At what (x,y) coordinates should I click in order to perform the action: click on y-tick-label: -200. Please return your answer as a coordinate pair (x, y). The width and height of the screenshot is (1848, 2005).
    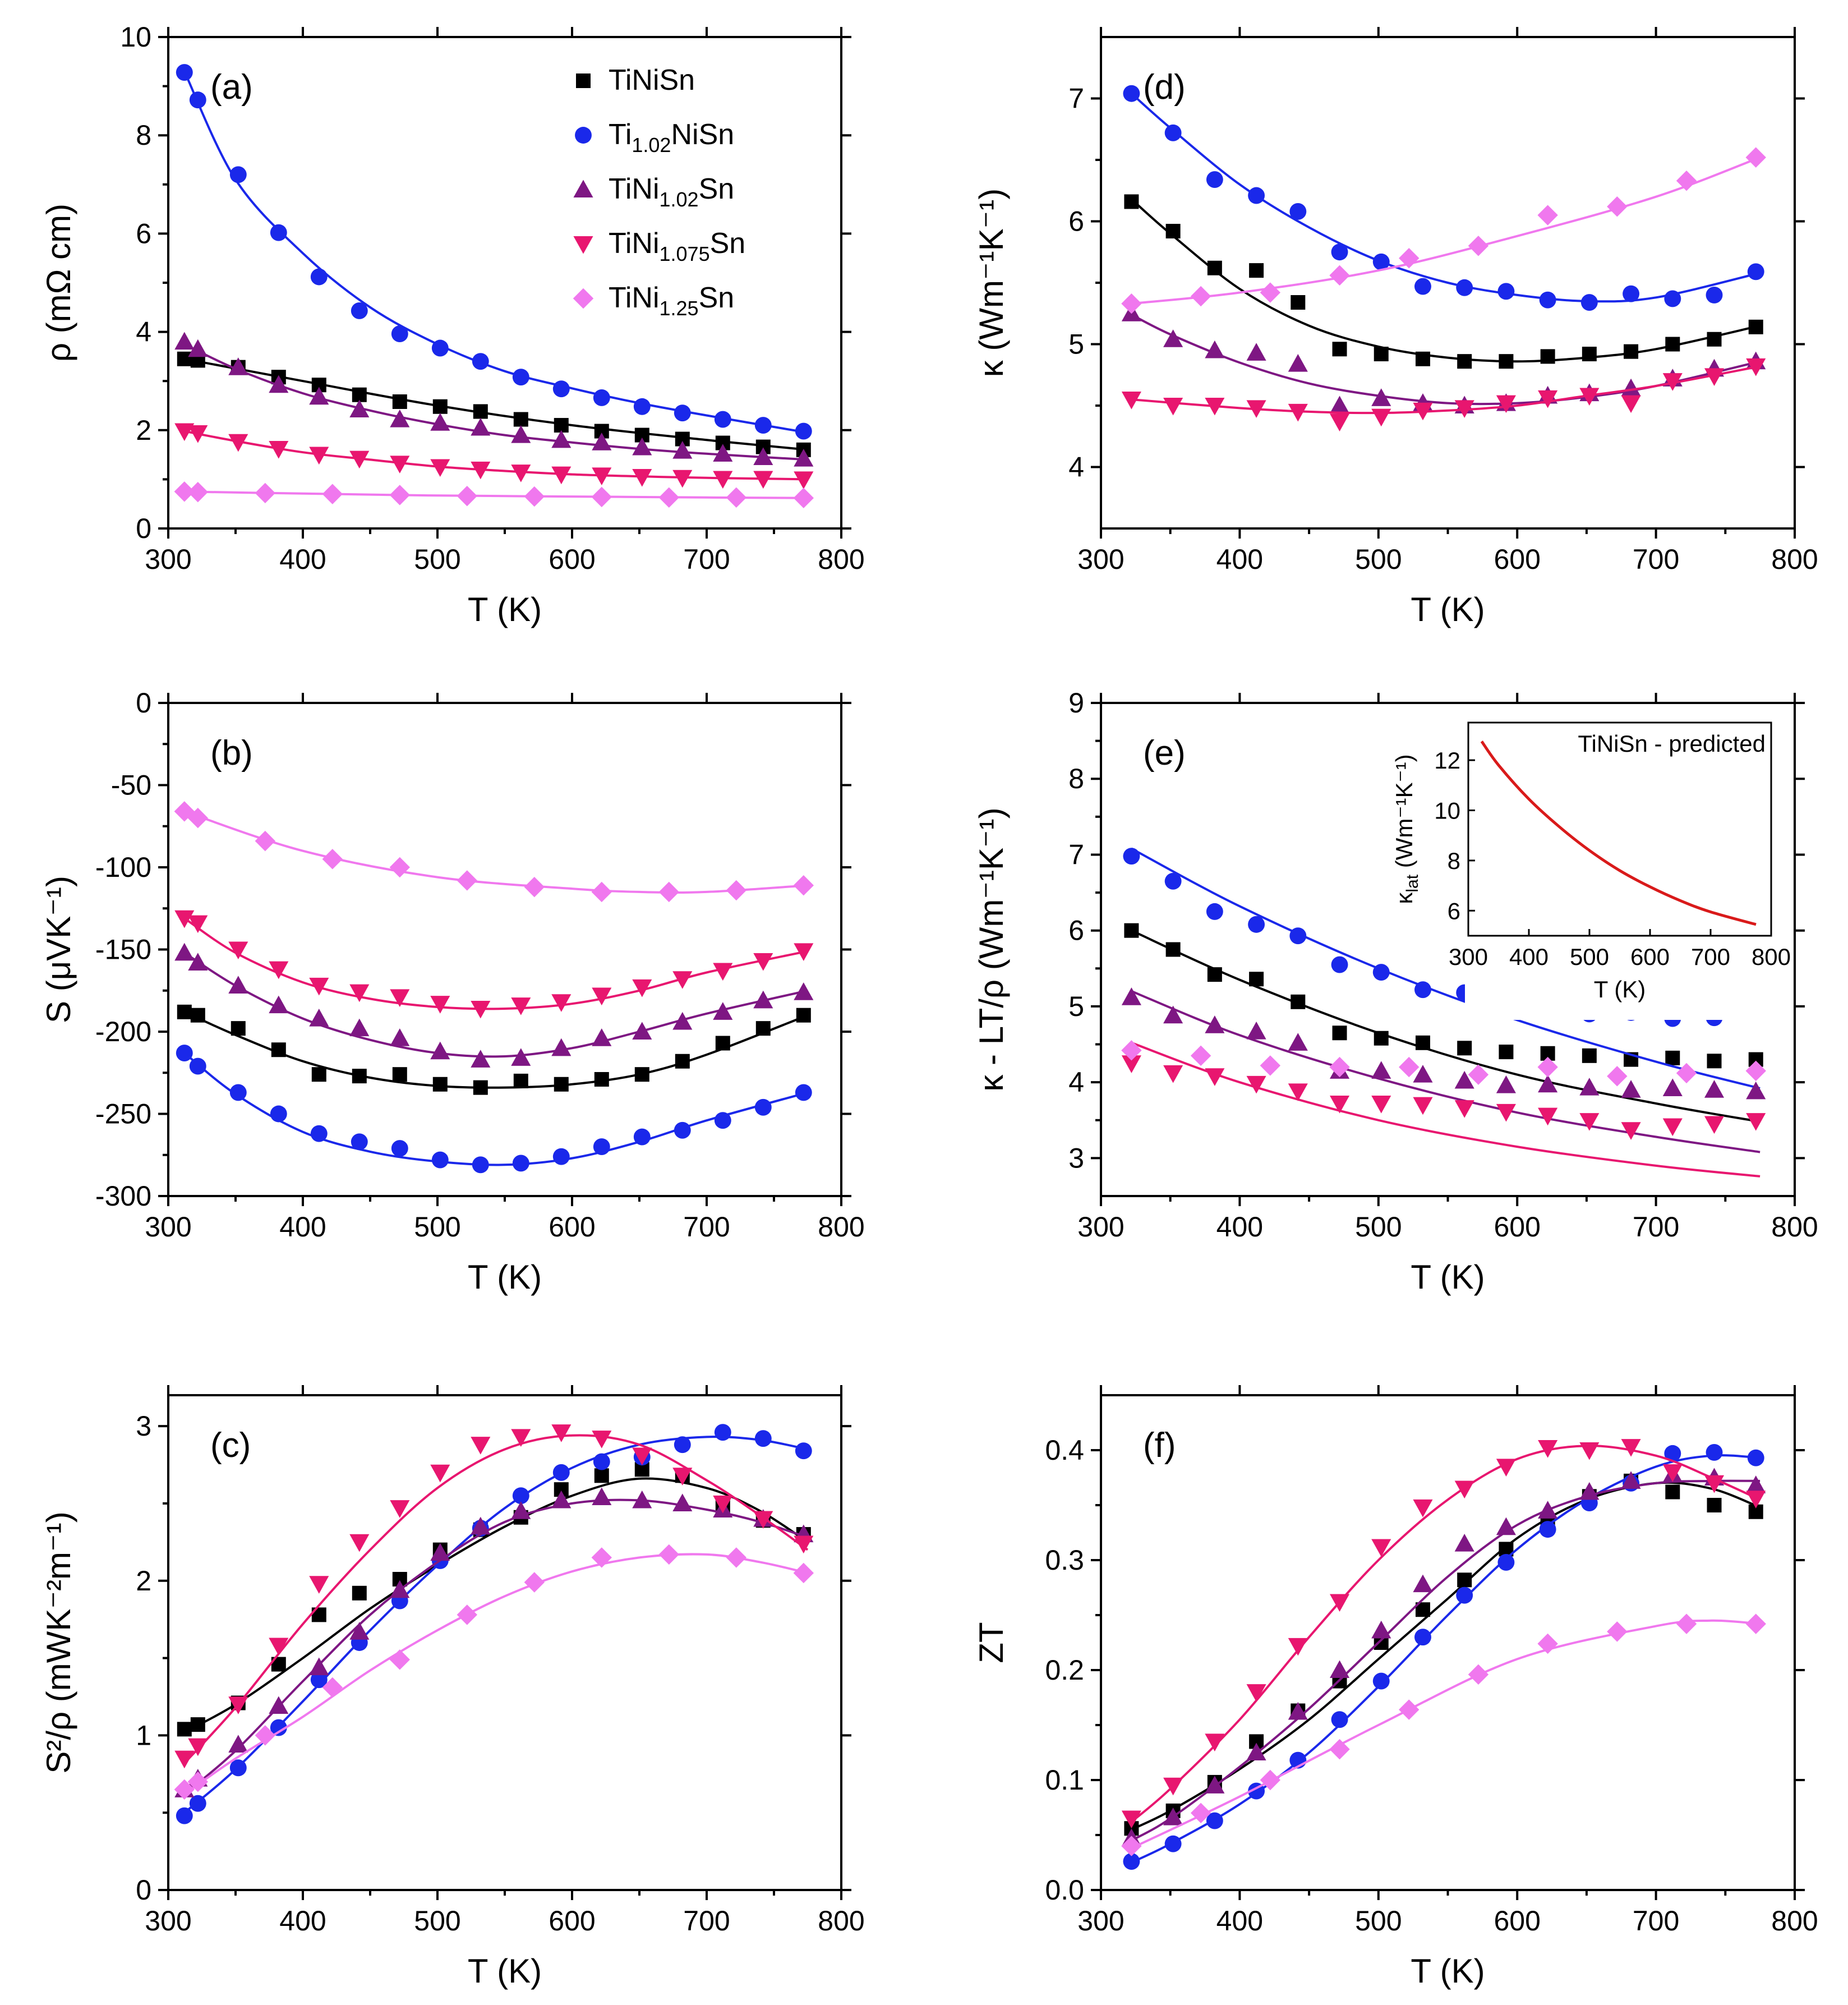
    Looking at the image, I should click on (123, 1031).